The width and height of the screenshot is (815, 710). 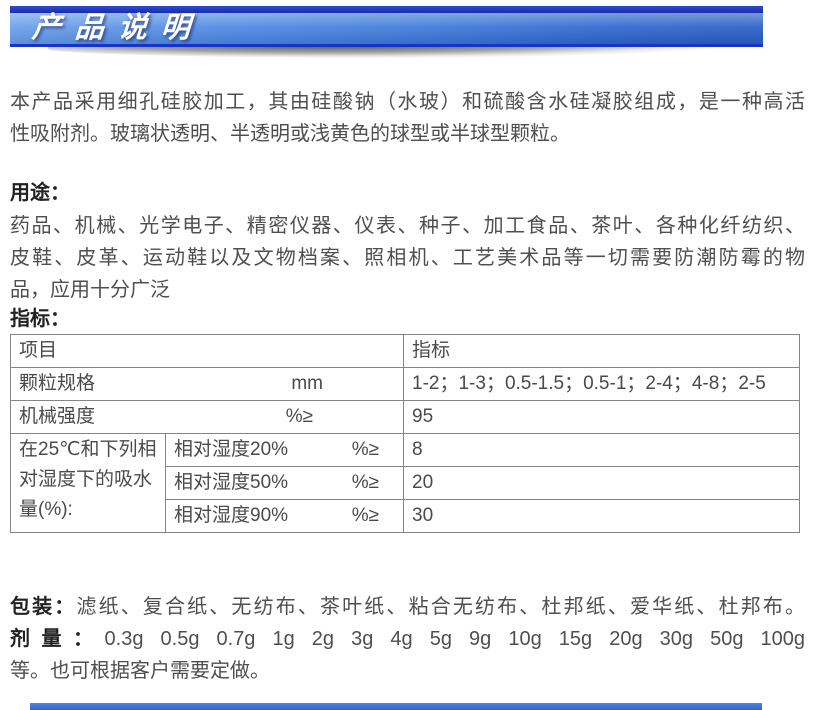 I want to click on cell-humidity-90-label: 相对湿度90% %≥, so click(x=284, y=516).